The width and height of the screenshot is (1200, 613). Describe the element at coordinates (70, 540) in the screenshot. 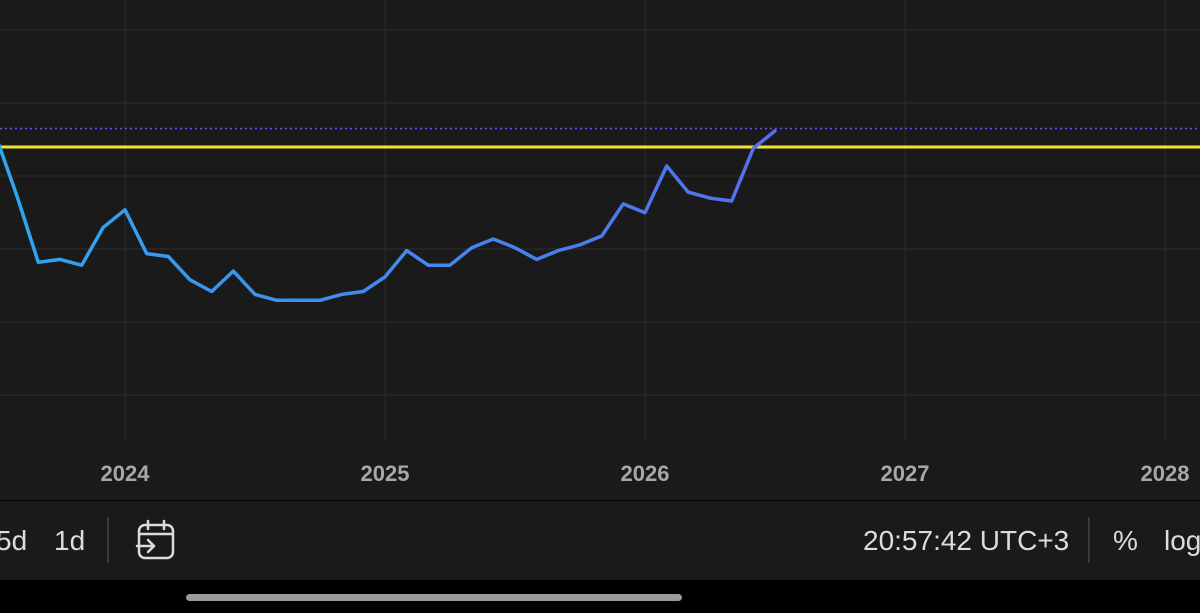

I see `interval-1d-button: 1d` at that location.